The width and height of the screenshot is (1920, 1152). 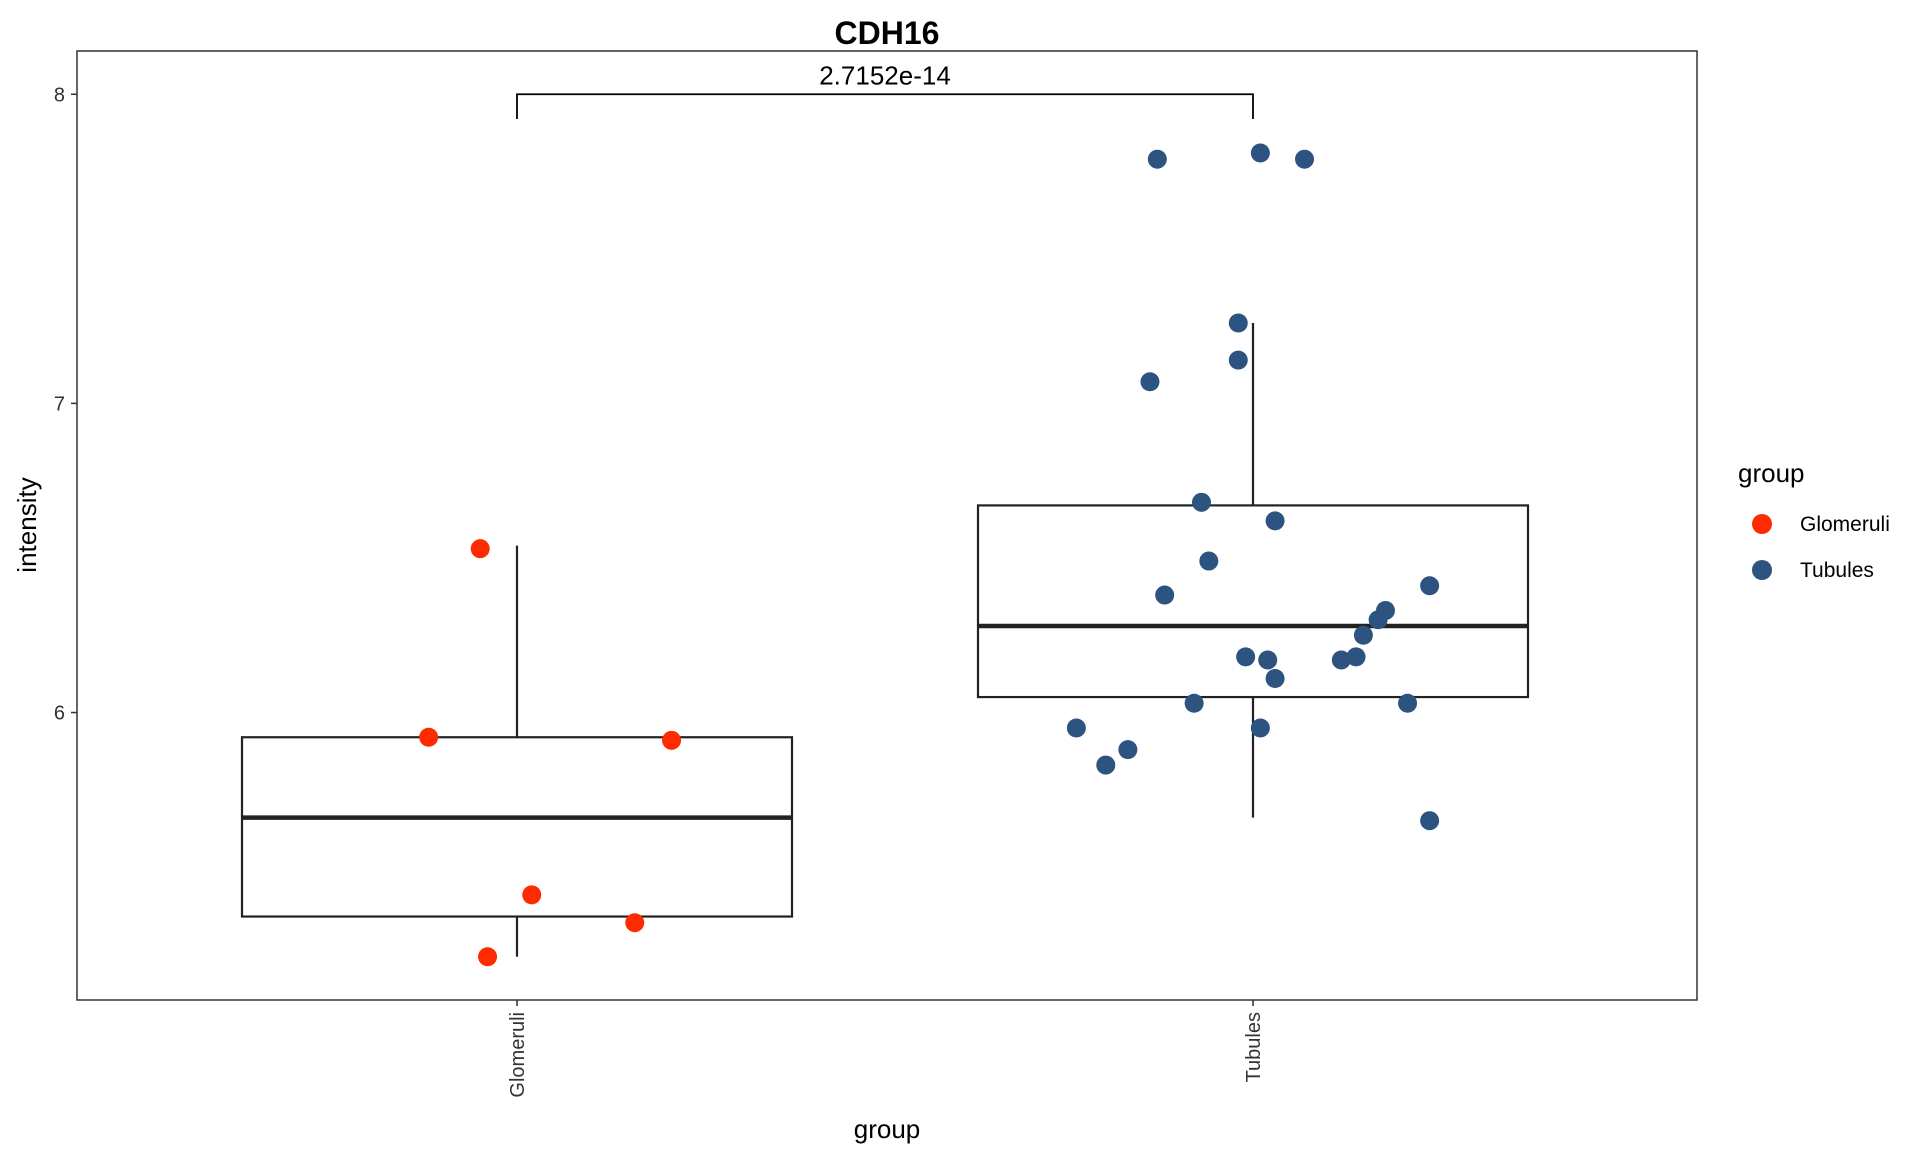 I want to click on y-axis-title: intensity, so click(x=27, y=524).